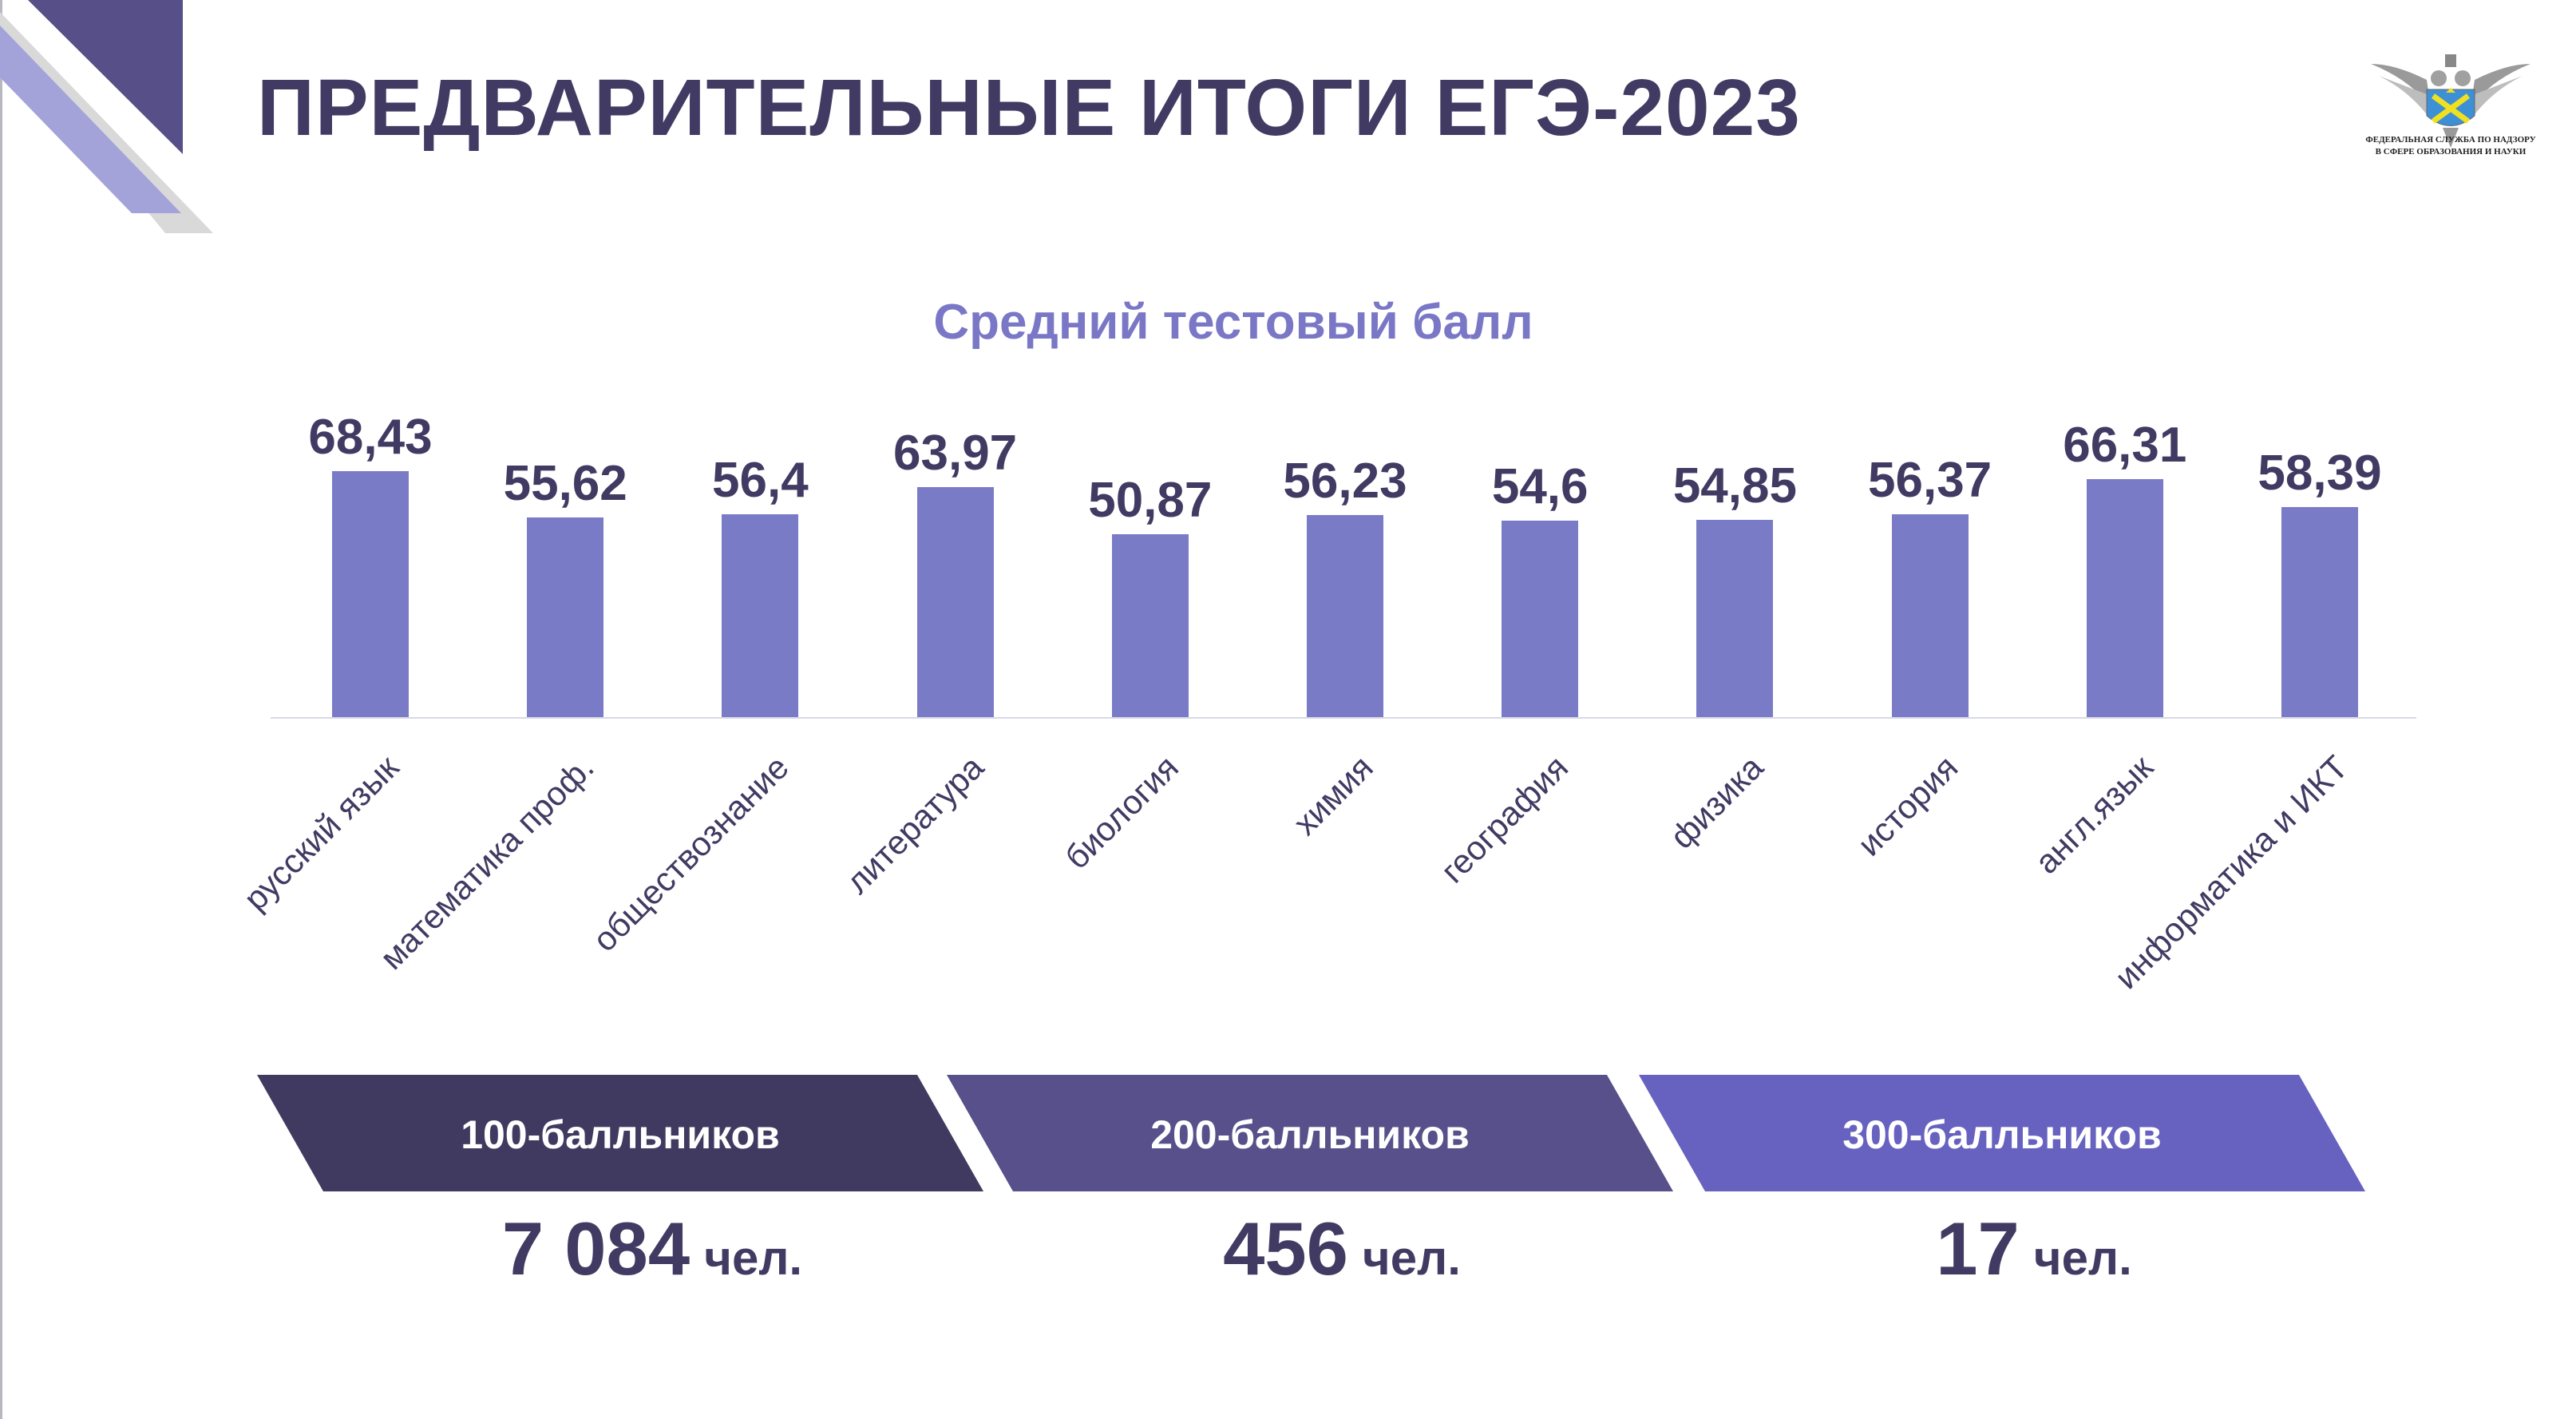 The width and height of the screenshot is (2576, 1419). What do you see at coordinates (1505, 819) in the screenshot?
I see `x-tick-label: география` at bounding box center [1505, 819].